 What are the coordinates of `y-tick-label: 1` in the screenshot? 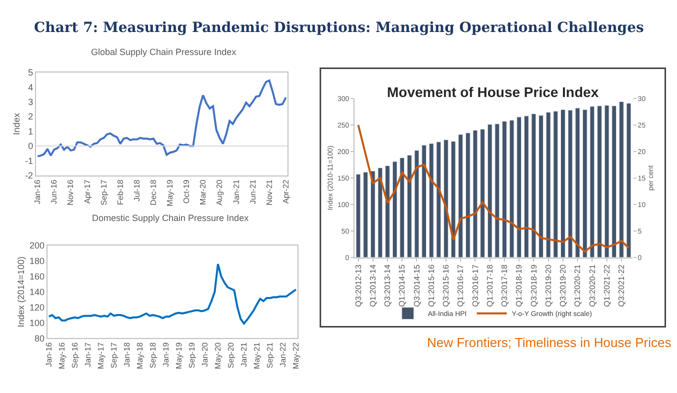 It's located at (31, 131).